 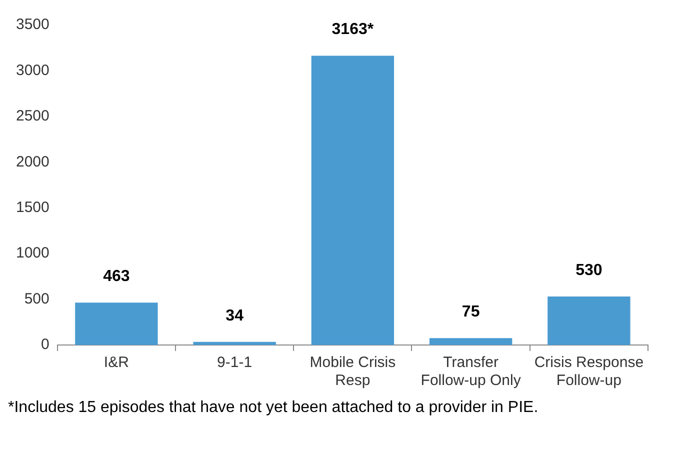 What do you see at coordinates (116, 277) in the screenshot?
I see `data-label: 463` at bounding box center [116, 277].